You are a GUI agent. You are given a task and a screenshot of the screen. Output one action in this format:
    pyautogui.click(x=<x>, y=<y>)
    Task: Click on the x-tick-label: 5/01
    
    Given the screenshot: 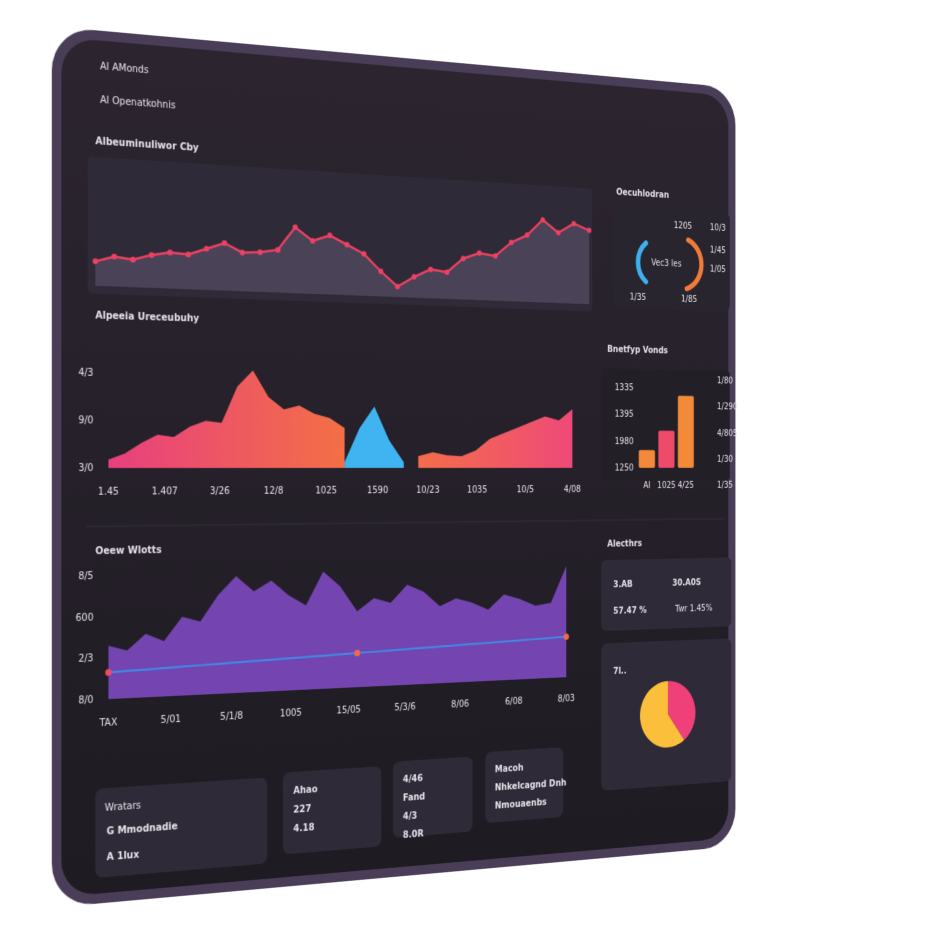 What is the action you would take?
    pyautogui.click(x=171, y=720)
    